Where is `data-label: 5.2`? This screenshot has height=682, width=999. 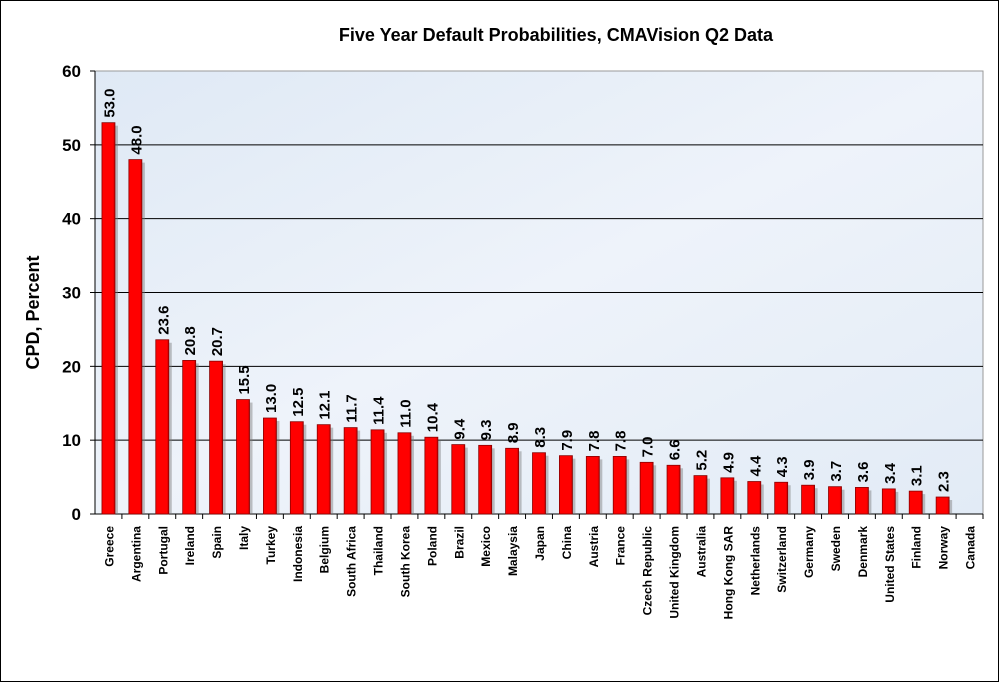
data-label: 5.2 is located at coordinates (701, 460).